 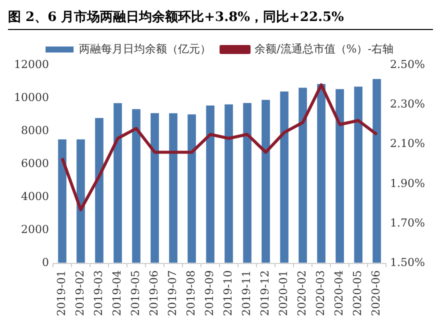 I want to click on x-tick-label: 2020-01, so click(x=283, y=293).